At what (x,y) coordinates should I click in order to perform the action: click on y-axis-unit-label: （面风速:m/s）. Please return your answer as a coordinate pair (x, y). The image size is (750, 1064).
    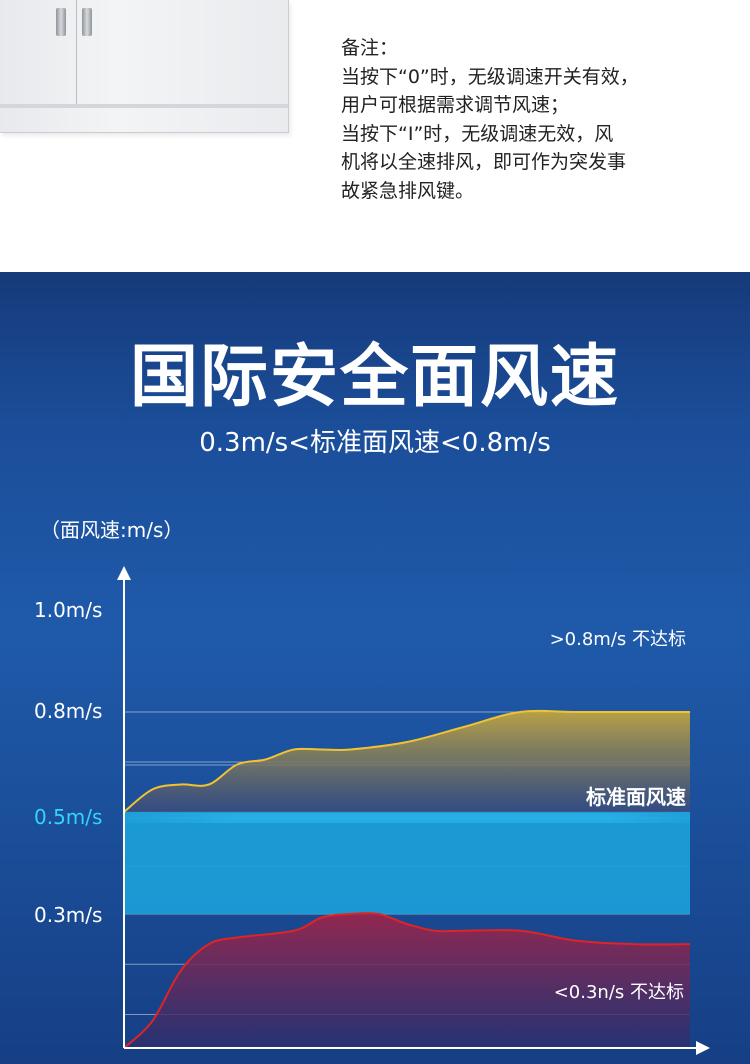
    Looking at the image, I should click on (112, 530).